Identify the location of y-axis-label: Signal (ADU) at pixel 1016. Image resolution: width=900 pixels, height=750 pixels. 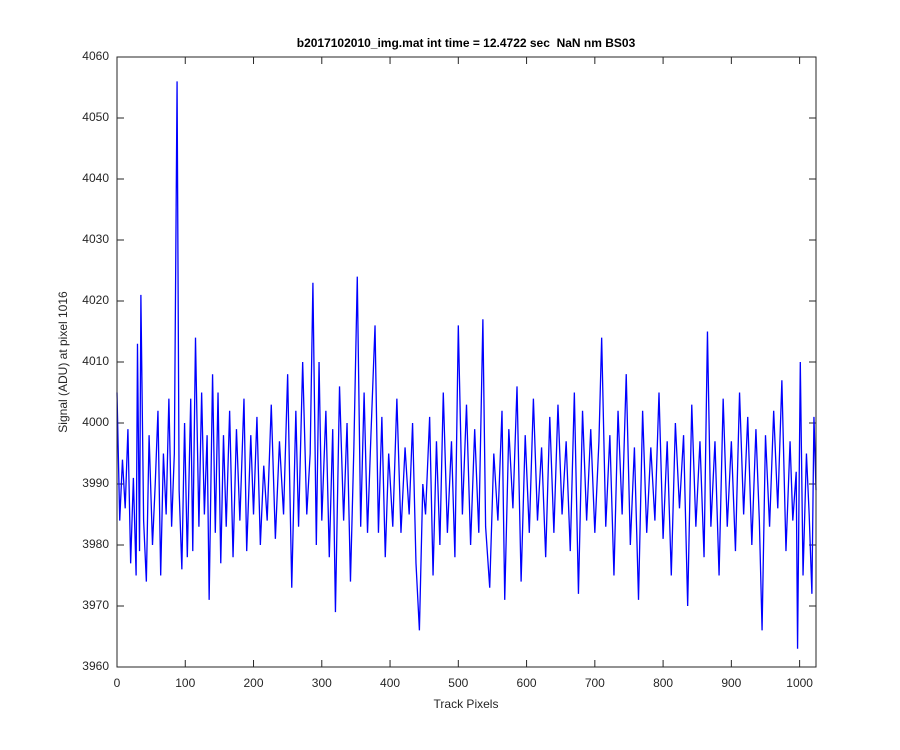
(63, 362).